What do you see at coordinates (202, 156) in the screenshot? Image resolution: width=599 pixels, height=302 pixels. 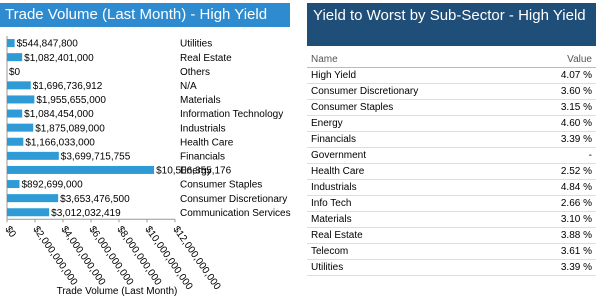 I see `category-label: Financials` at bounding box center [202, 156].